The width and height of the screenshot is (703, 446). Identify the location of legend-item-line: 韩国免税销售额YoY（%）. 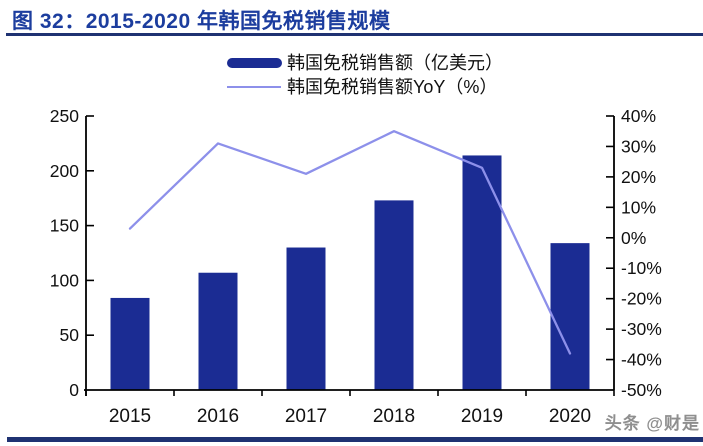
(365, 87).